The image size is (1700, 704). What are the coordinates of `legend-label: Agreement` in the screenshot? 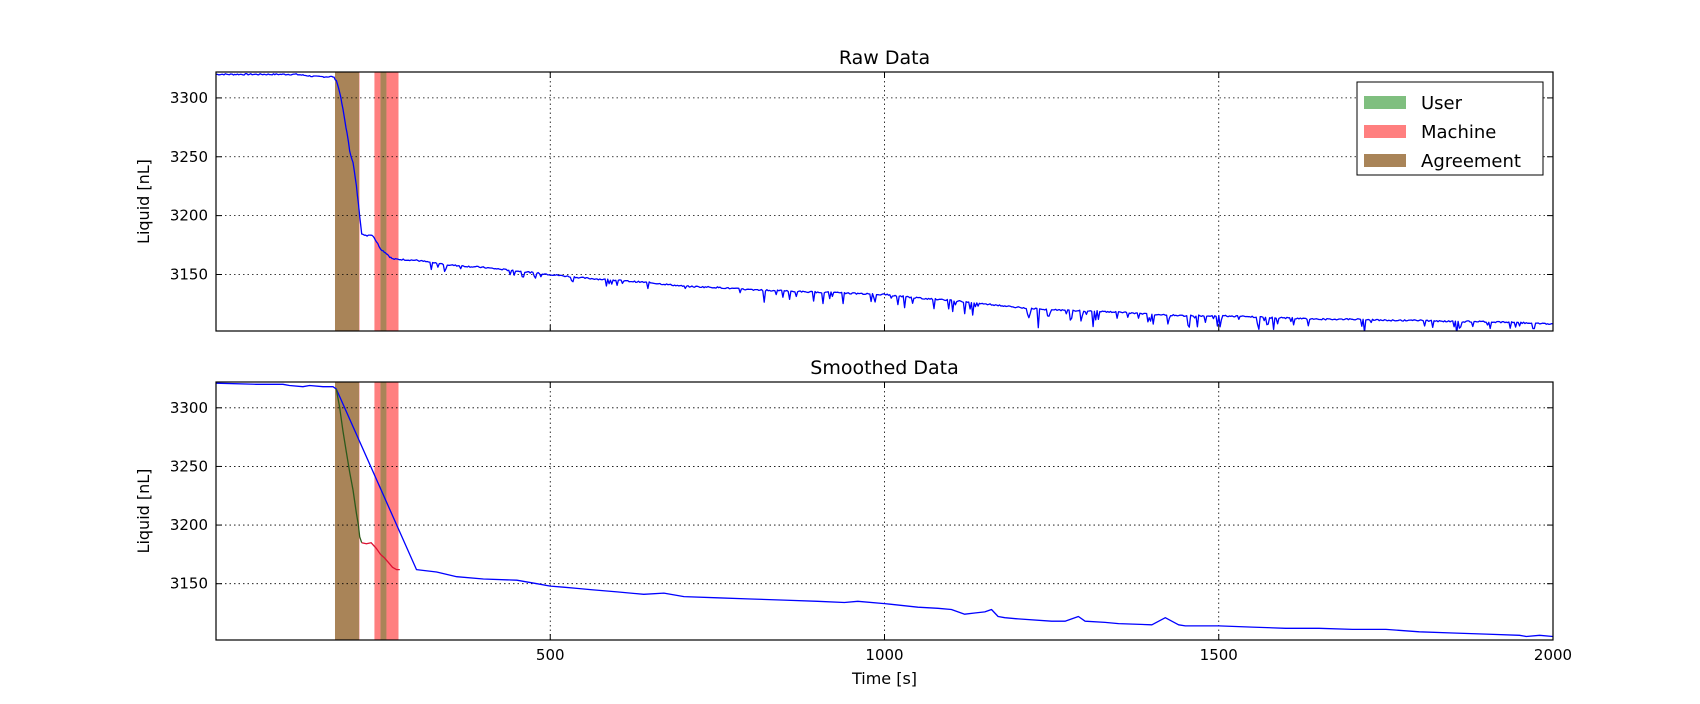 It's located at (1471, 161).